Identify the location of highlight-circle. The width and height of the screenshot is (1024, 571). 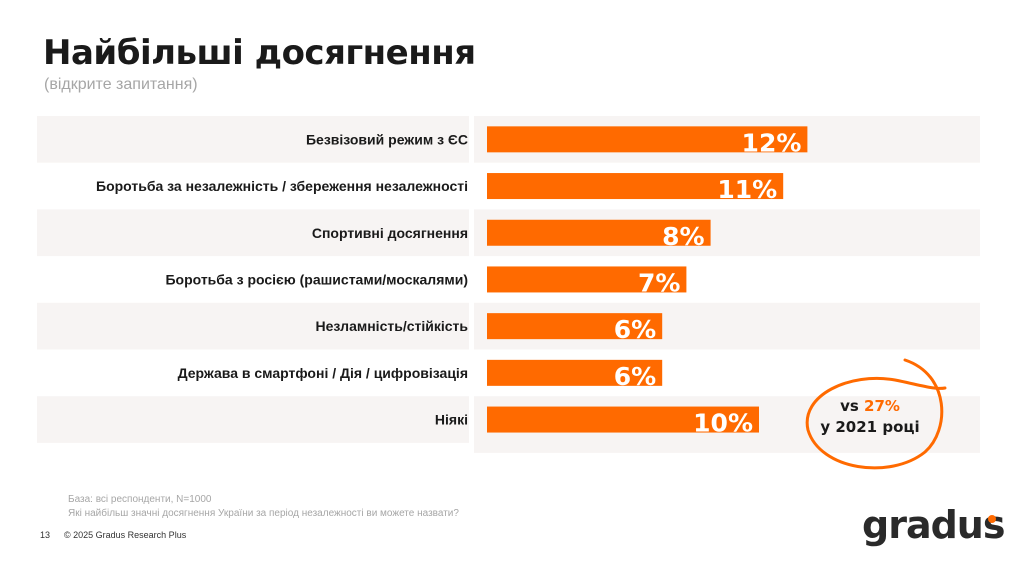
(876, 414).